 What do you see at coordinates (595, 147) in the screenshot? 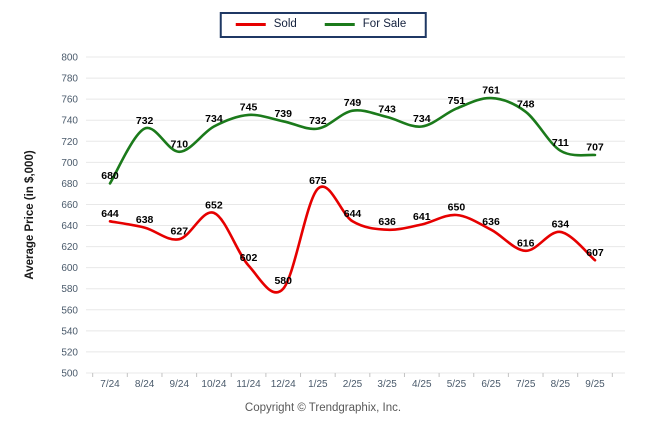
I see `data-point-label-for-sale: 707` at bounding box center [595, 147].